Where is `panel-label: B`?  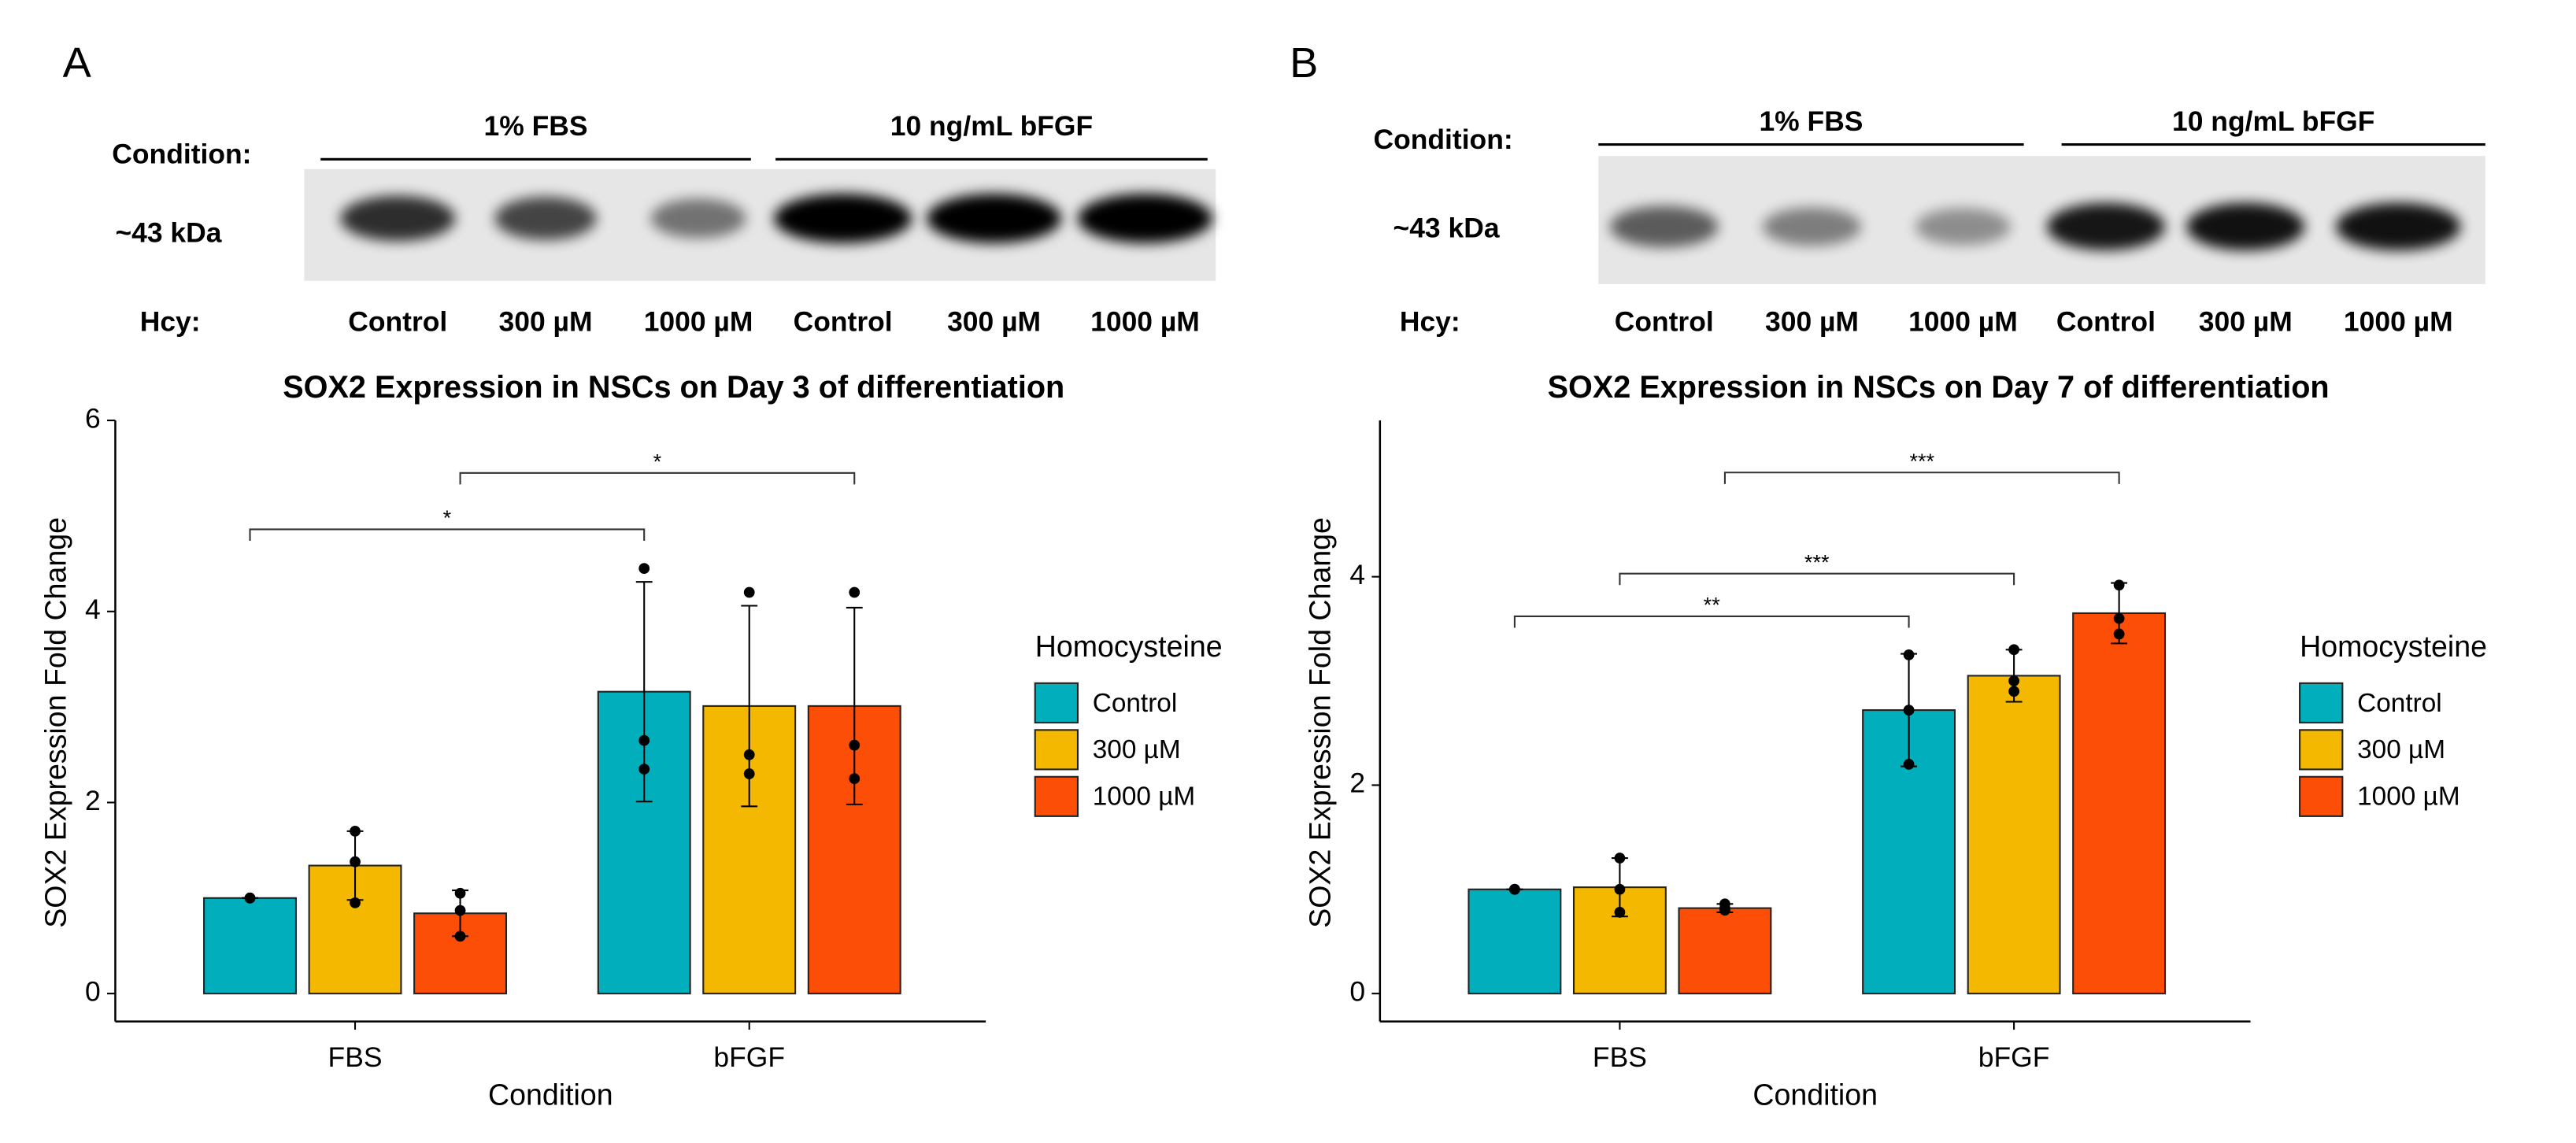
panel-label: B is located at coordinates (1304, 63).